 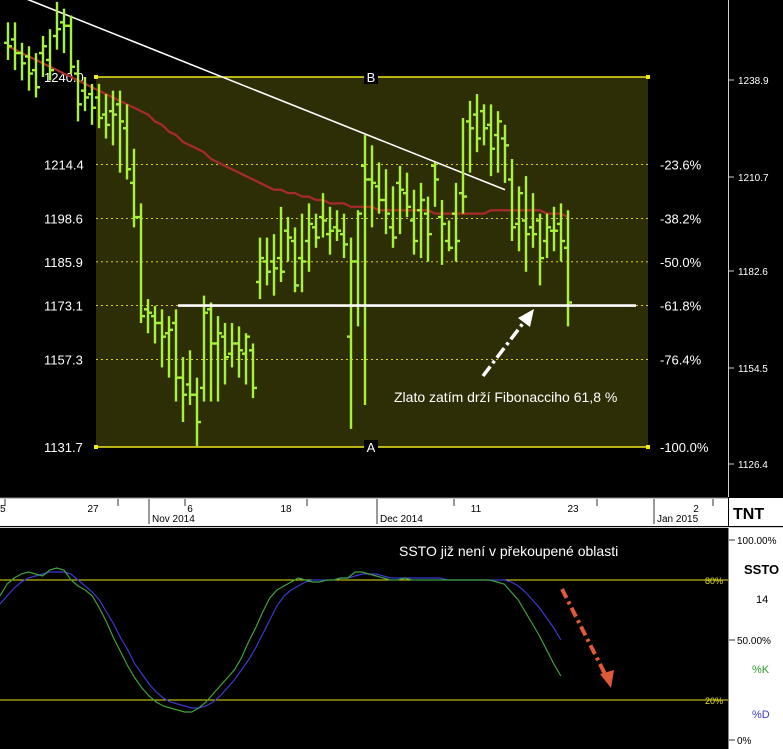 What do you see at coordinates (753, 369) in the screenshot?
I see `right-axis-tick-label: 1154.5` at bounding box center [753, 369].